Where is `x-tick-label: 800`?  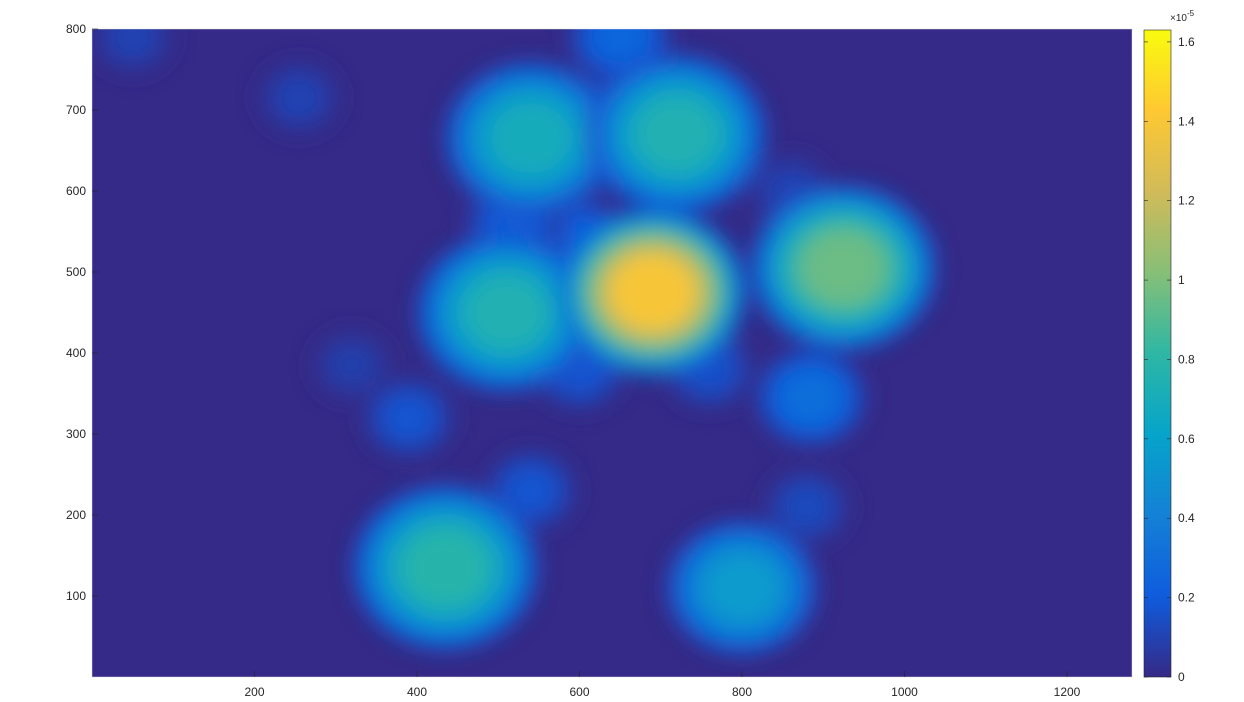 x-tick-label: 800 is located at coordinates (742, 692).